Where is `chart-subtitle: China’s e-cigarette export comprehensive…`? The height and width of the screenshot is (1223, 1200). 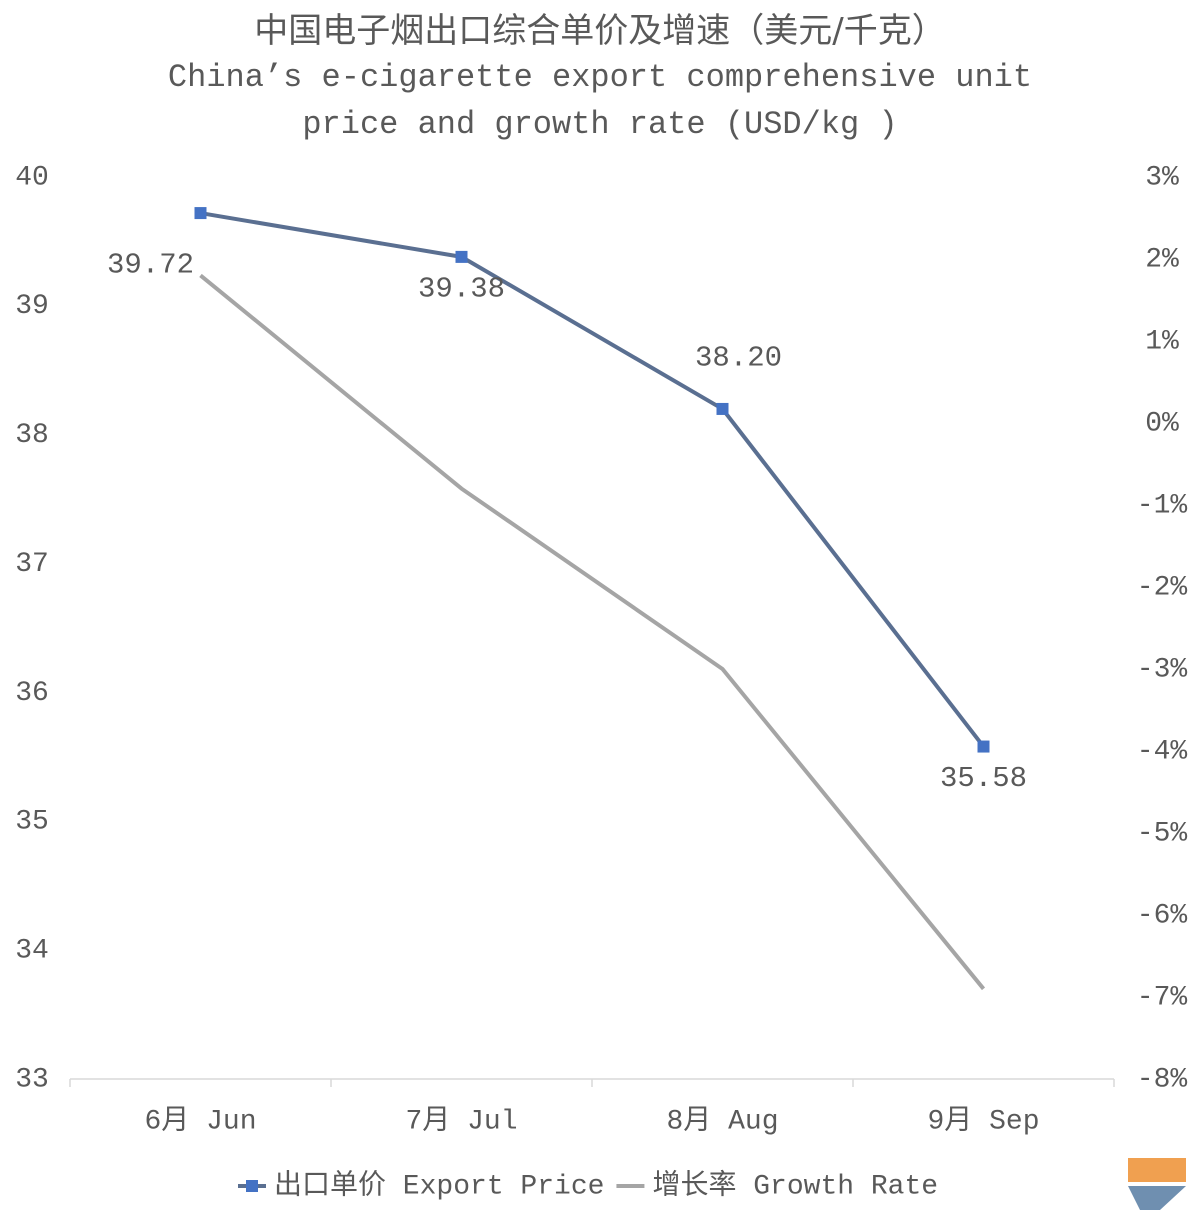 chart-subtitle: China’s e-cigarette export comprehensive… is located at coordinates (600, 101).